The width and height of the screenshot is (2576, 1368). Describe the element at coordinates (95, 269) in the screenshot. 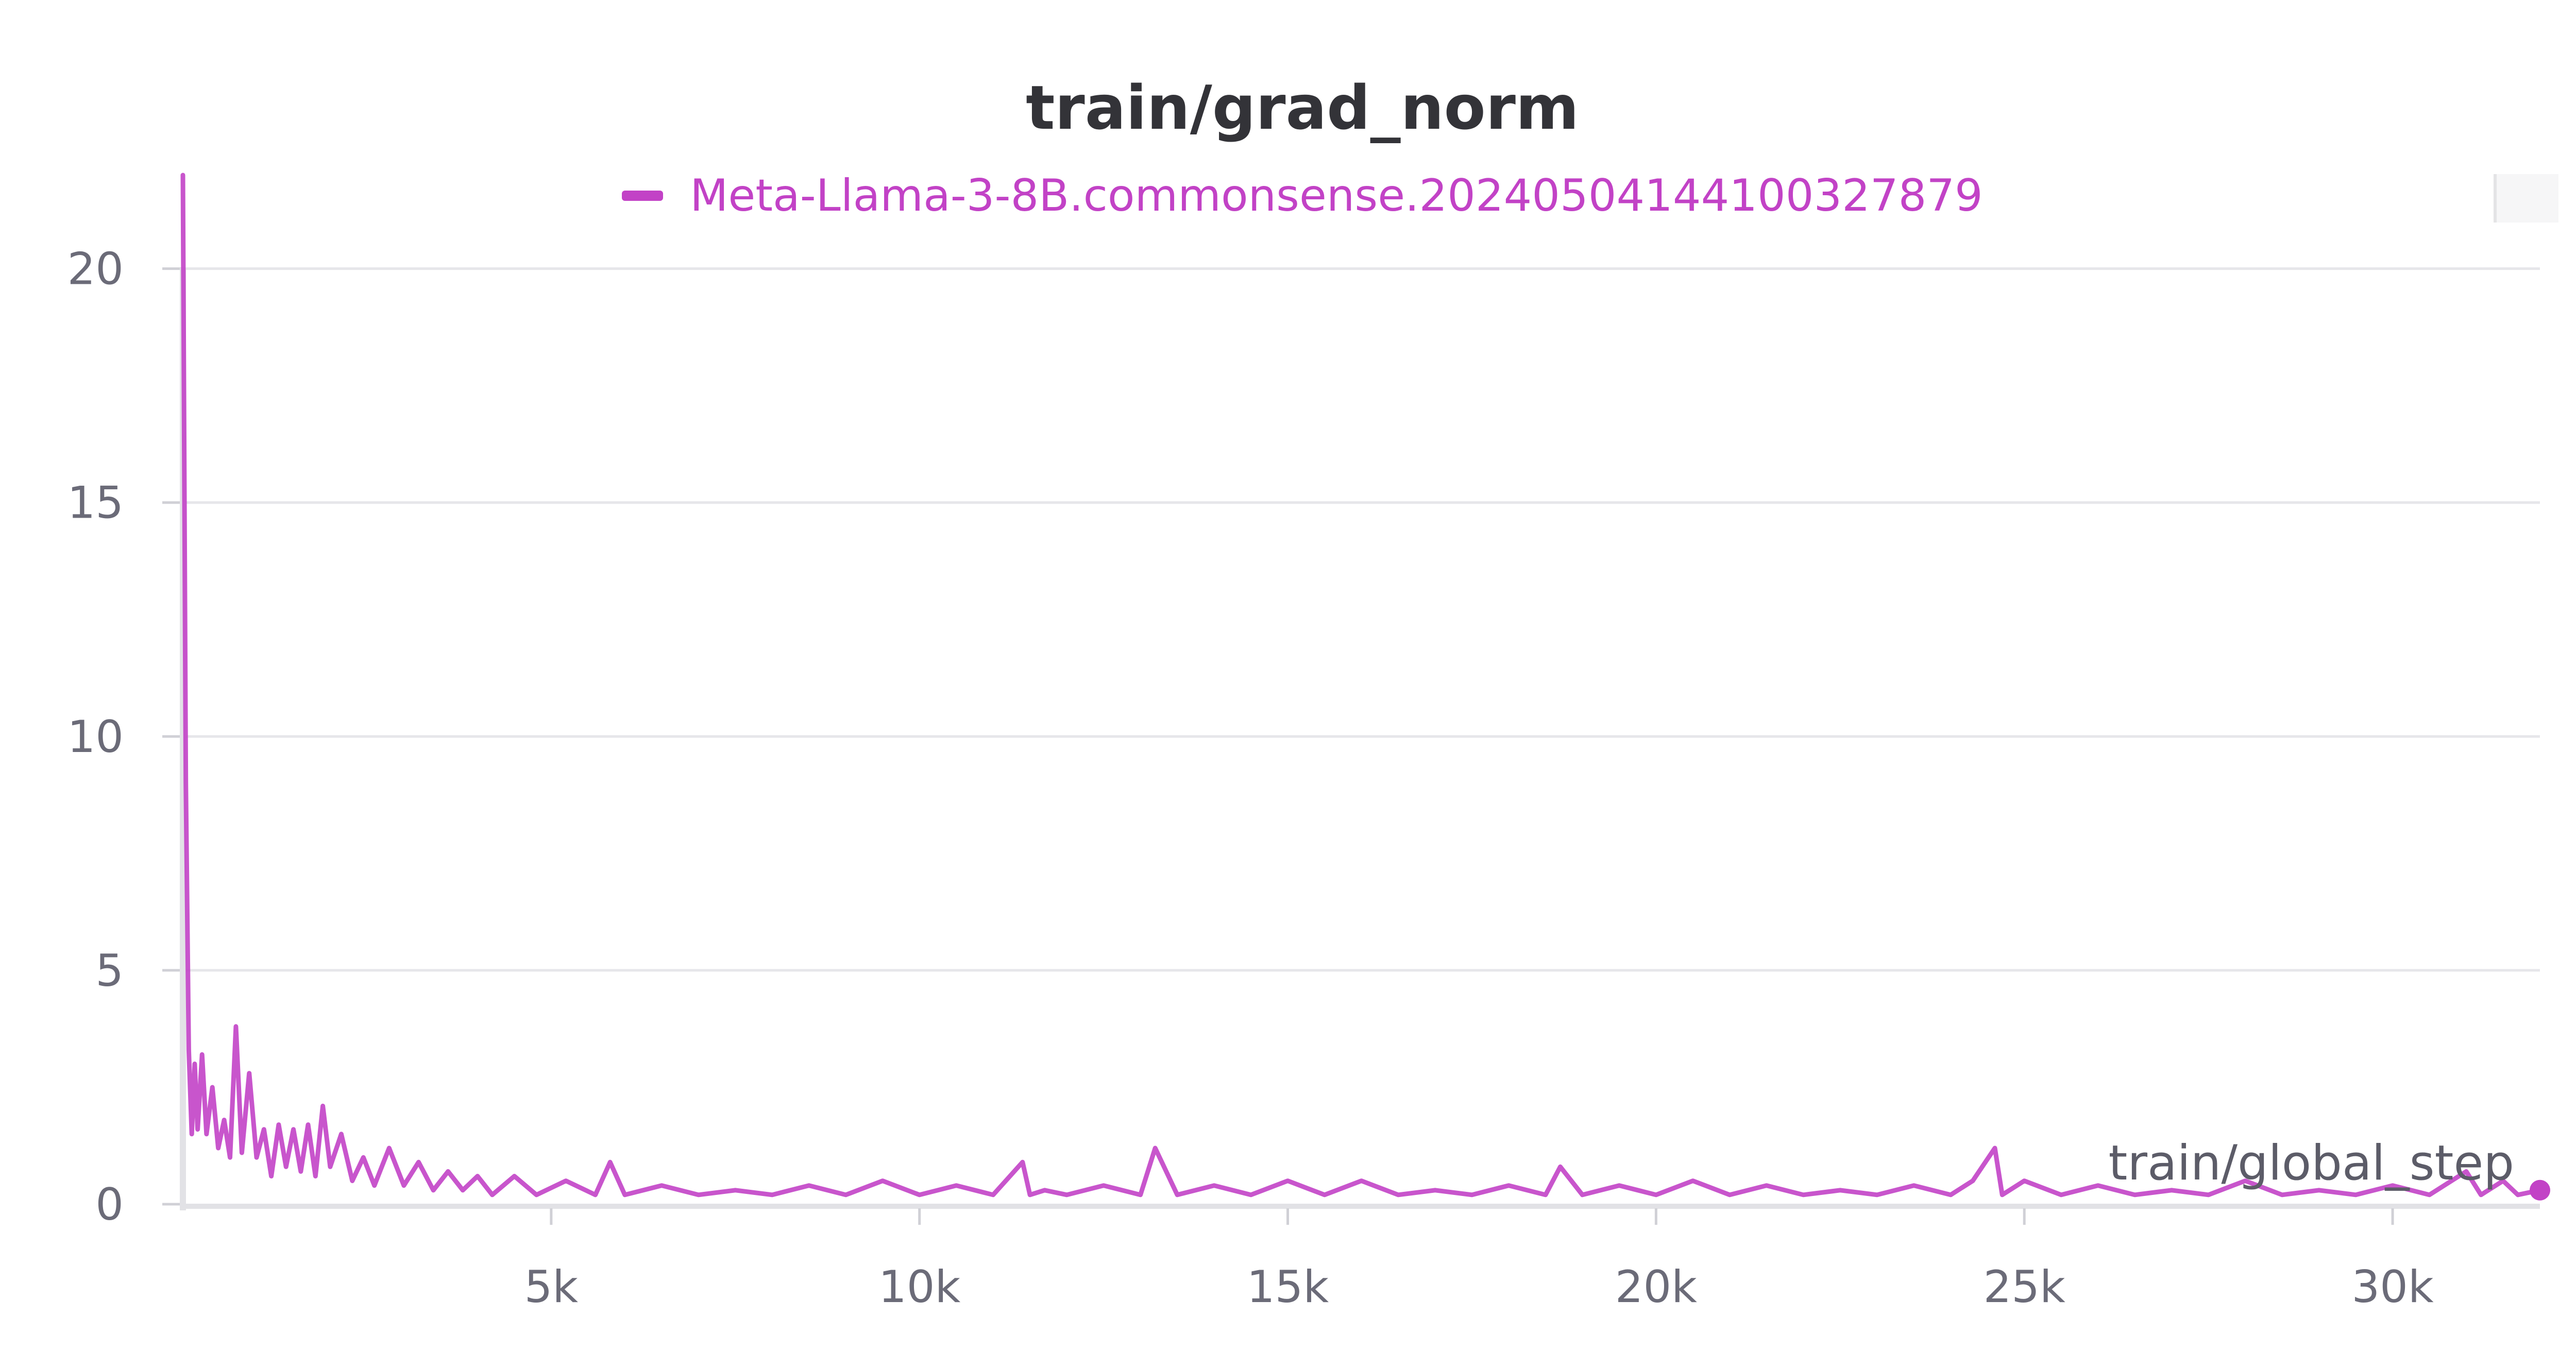

I see `y-tick-label: 20` at that location.